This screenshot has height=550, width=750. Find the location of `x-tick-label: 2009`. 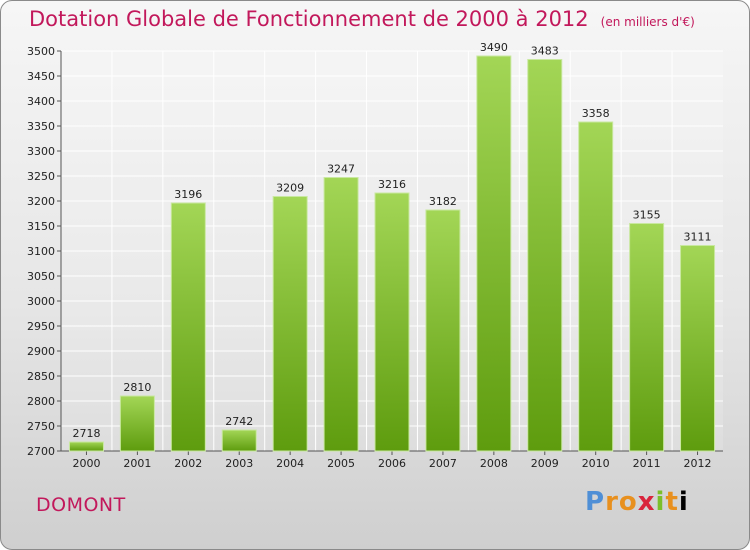

x-tick-label: 2009 is located at coordinates (545, 463).